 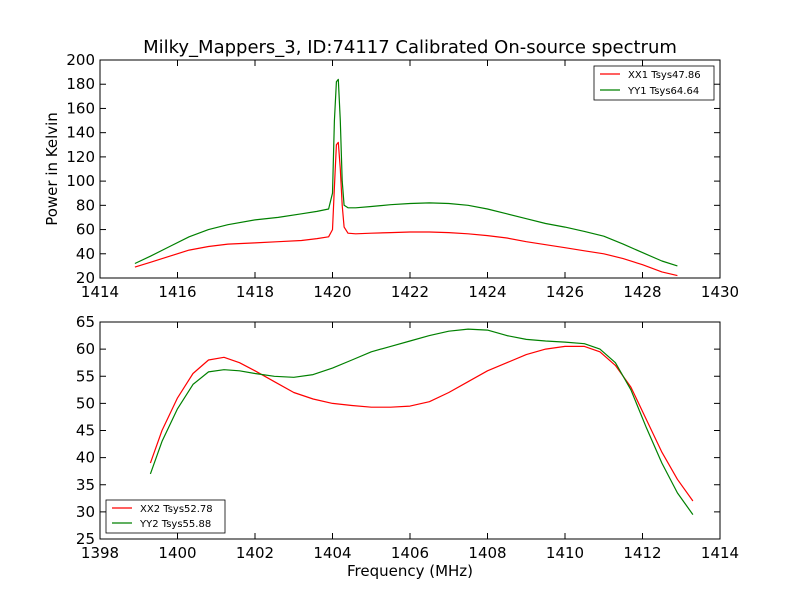 I want to click on top-y-tick-label: 20, so click(x=85, y=278).